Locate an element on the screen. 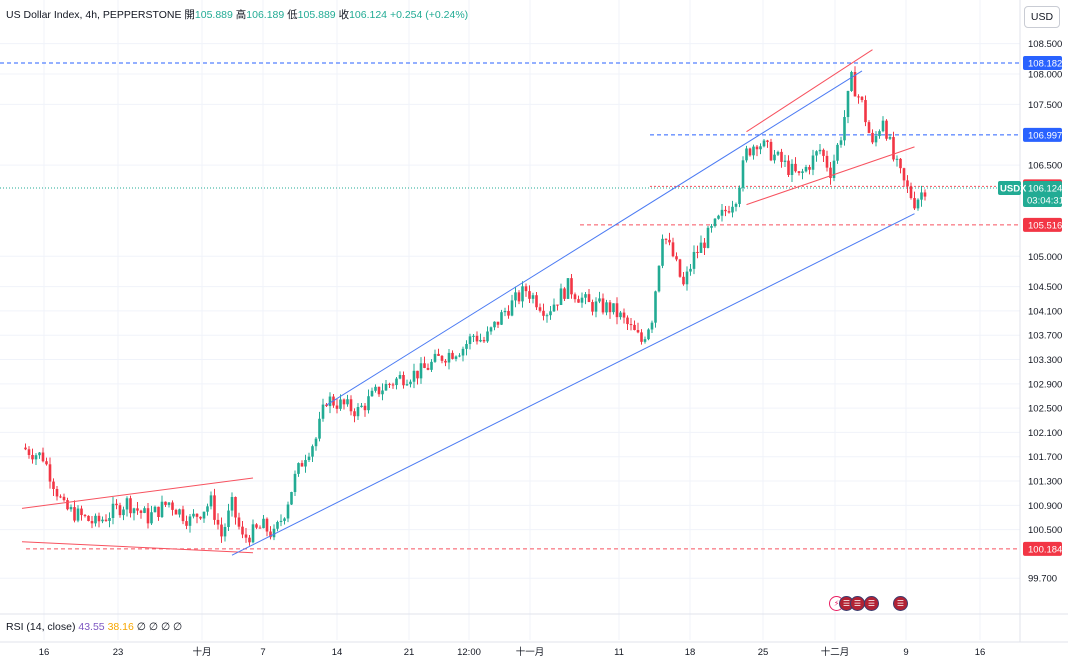 Image resolution: width=1068 pixels, height=665 pixels. x-tick-label: 十一月 is located at coordinates (530, 652).